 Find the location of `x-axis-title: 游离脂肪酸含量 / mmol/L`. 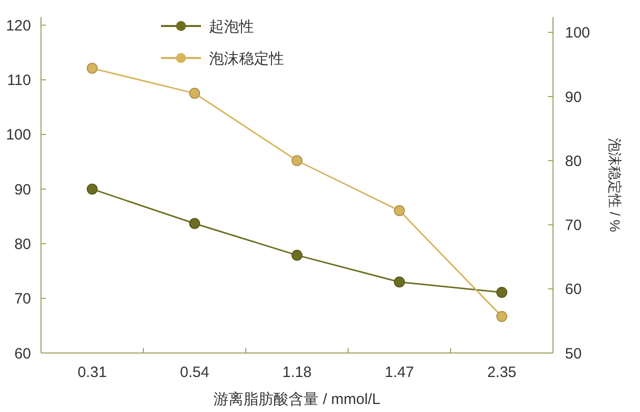

x-axis-title: 游离脂肪酸含量 / mmol/L is located at coordinates (297, 399).